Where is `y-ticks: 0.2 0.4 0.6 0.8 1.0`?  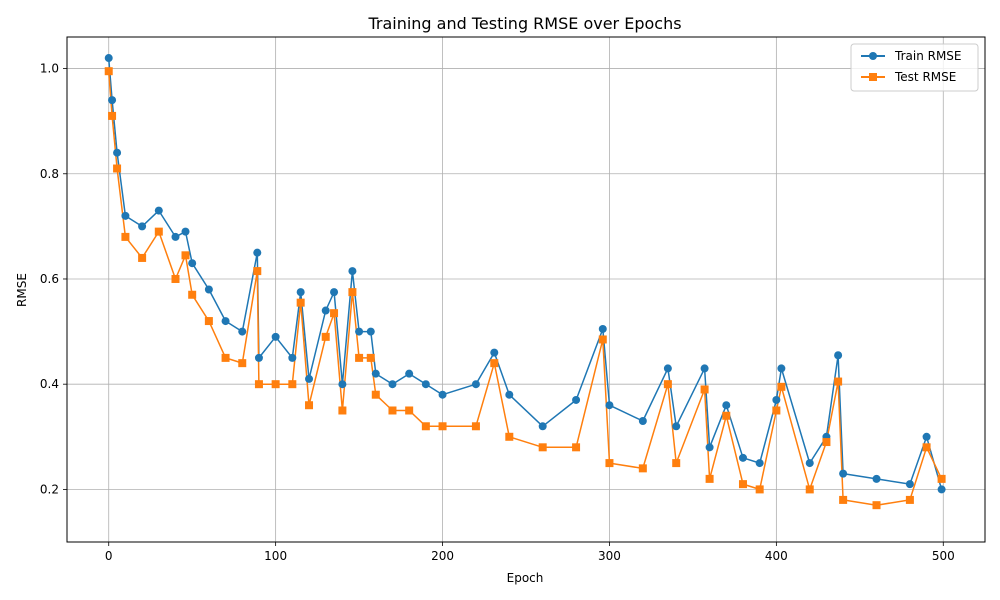
y-ticks: 0.2 0.4 0.6 0.8 1.0 is located at coordinates (53, 279).